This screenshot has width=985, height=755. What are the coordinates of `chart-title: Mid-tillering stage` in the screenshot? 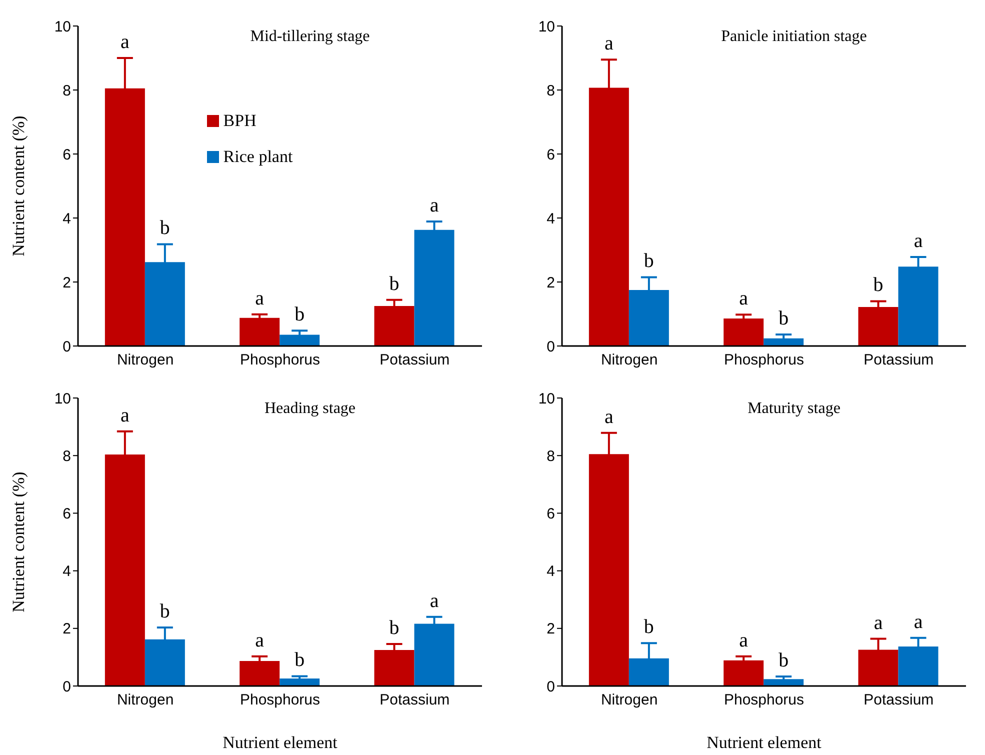 It's located at (310, 37).